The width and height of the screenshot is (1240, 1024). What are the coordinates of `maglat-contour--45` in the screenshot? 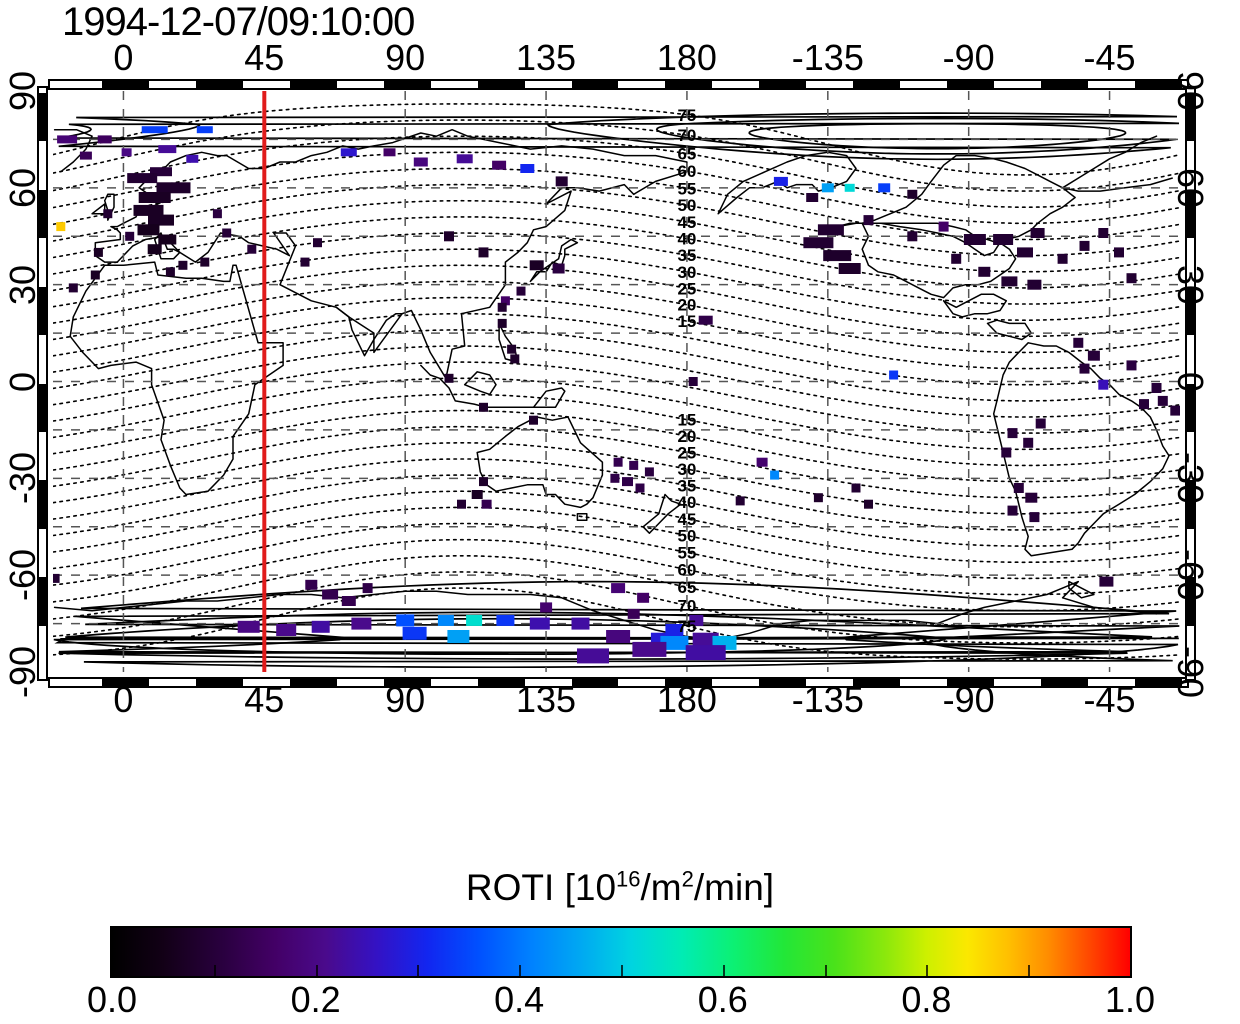 It's located at (616, 527).